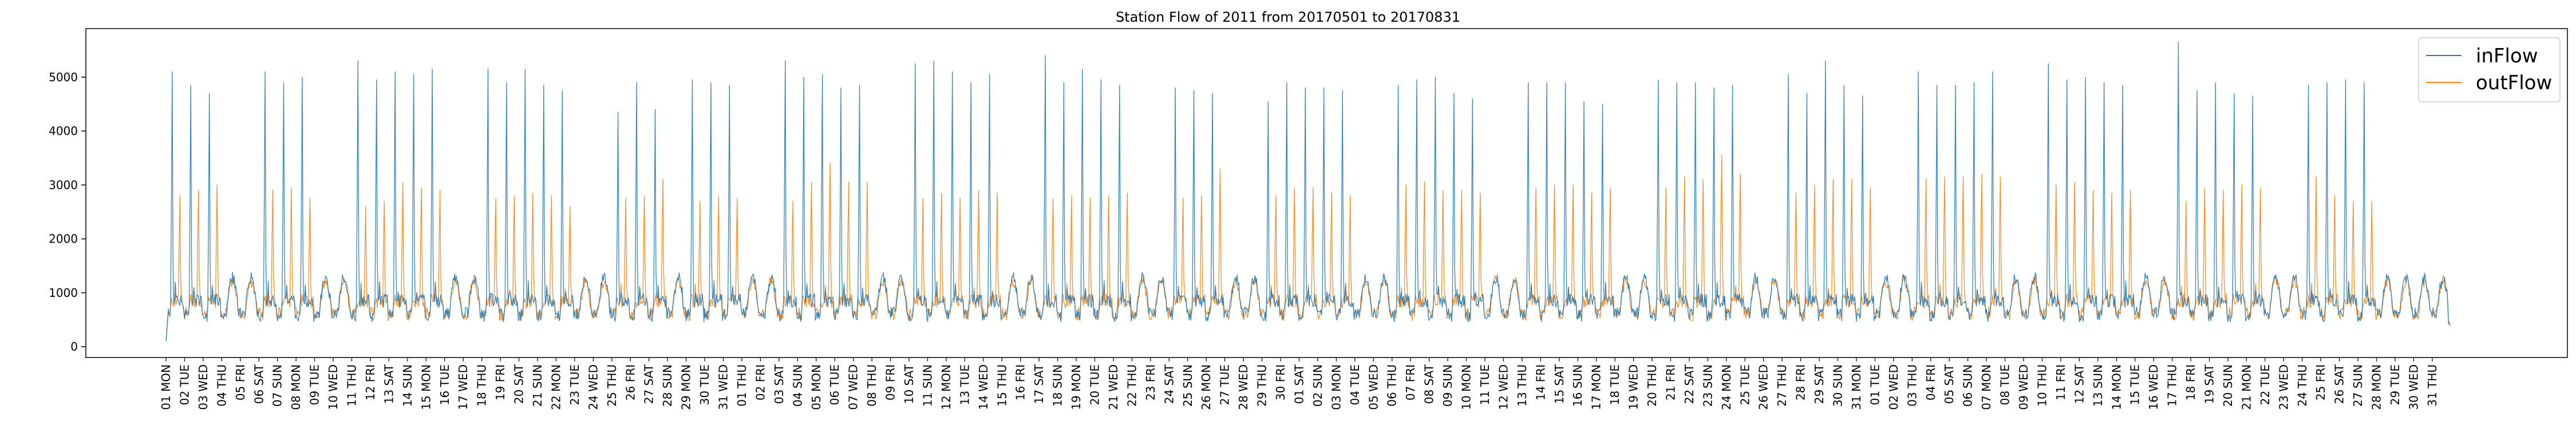 This screenshot has height=429, width=2576. Describe the element at coordinates (67, 211) in the screenshot. I see `y-axis: 0 1000 2000 3000 4000 5000` at that location.